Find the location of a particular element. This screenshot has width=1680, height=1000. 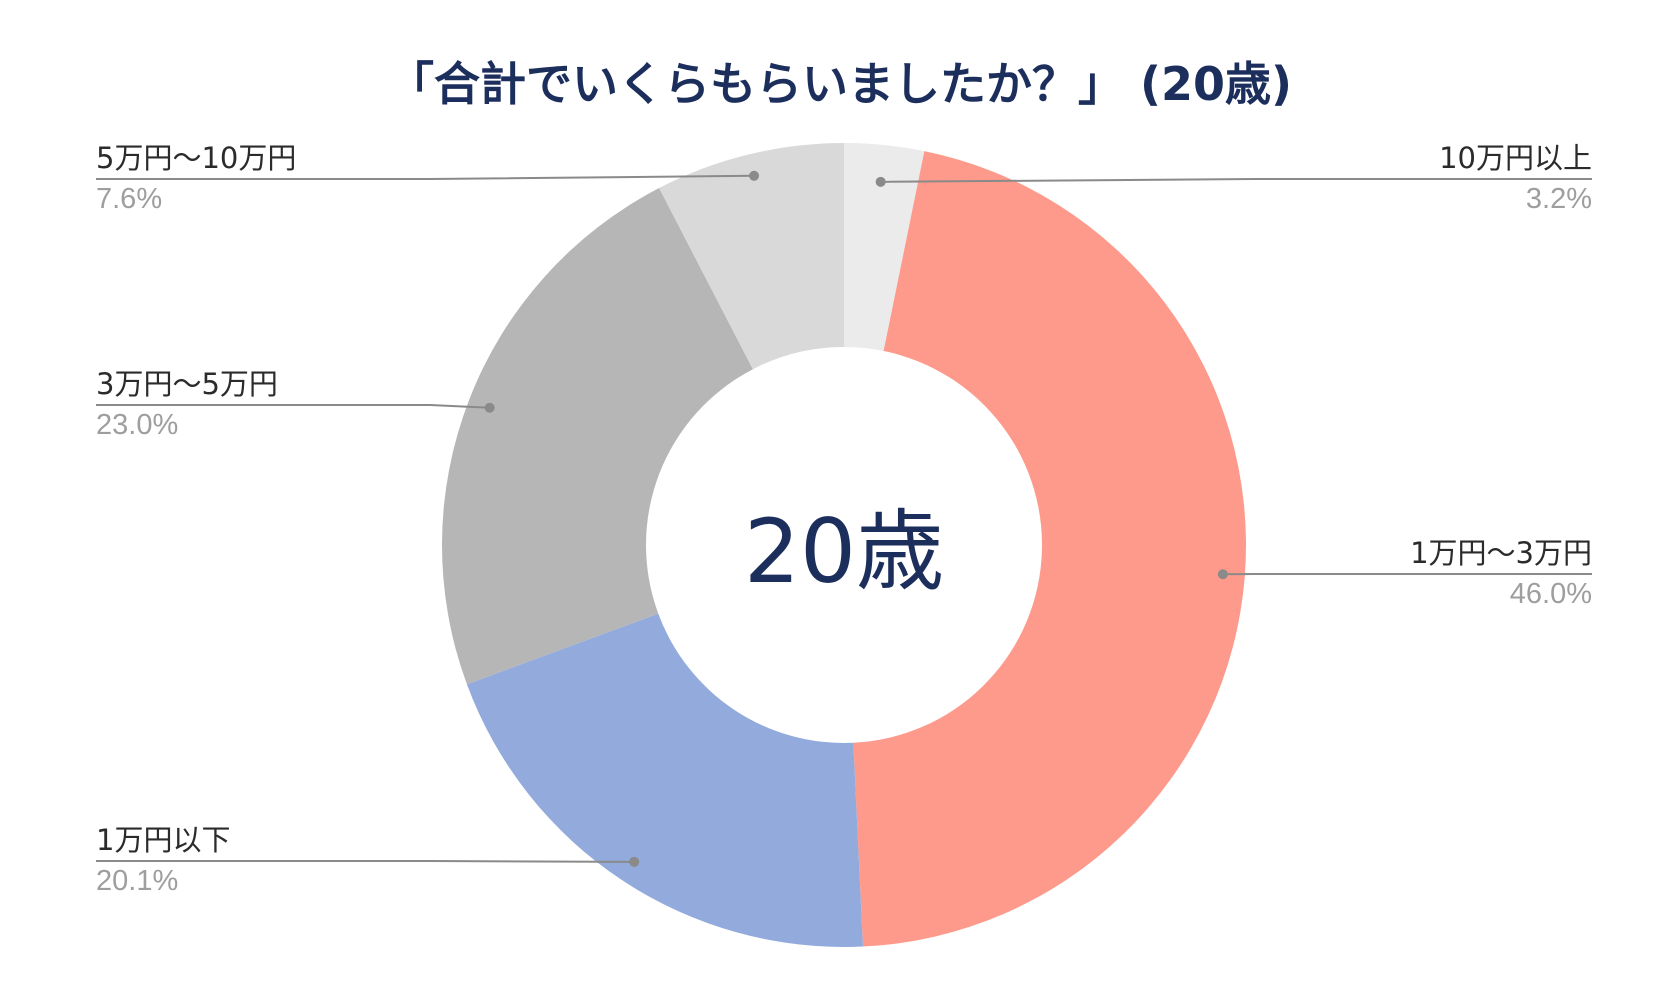

category-label-4: 5万円〜10万円 is located at coordinates (196, 158).